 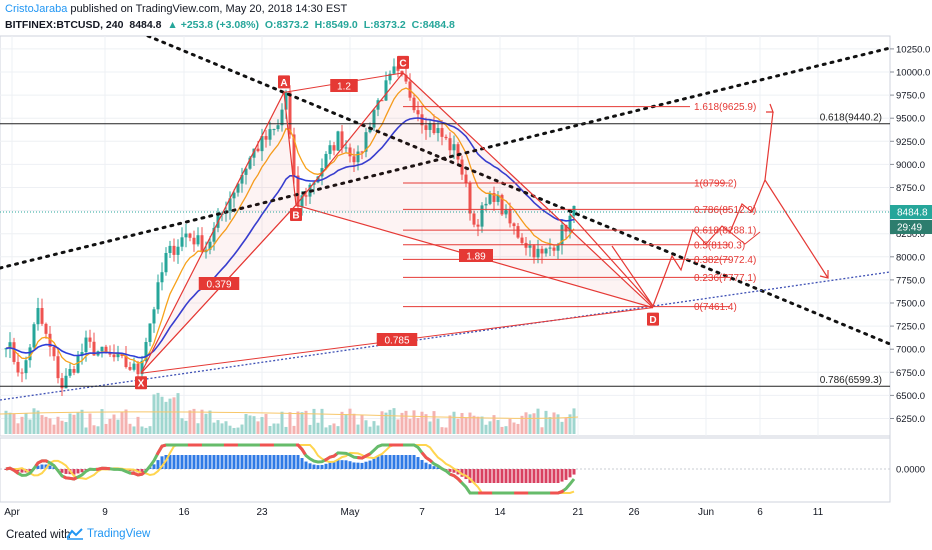 What do you see at coordinates (36, 9) in the screenshot?
I see `author-link: CristoJaraba` at bounding box center [36, 9].